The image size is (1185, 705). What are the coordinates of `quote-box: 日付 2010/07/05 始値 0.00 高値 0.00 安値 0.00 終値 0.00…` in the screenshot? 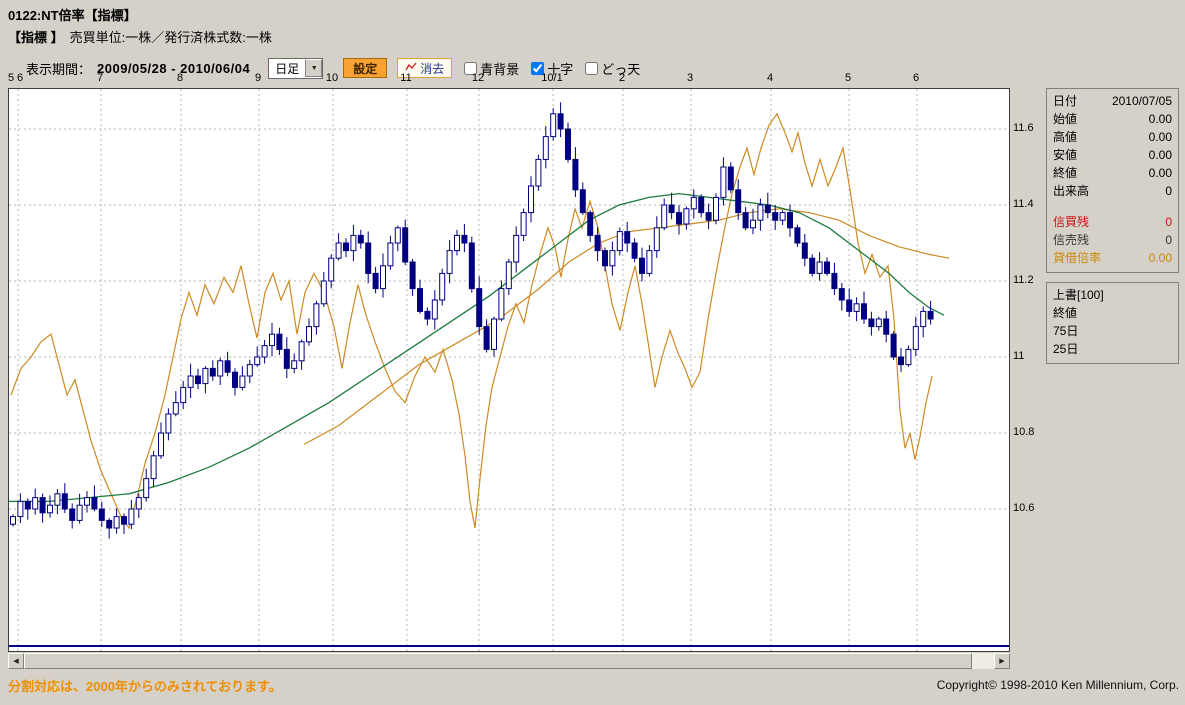 It's located at (1112, 180).